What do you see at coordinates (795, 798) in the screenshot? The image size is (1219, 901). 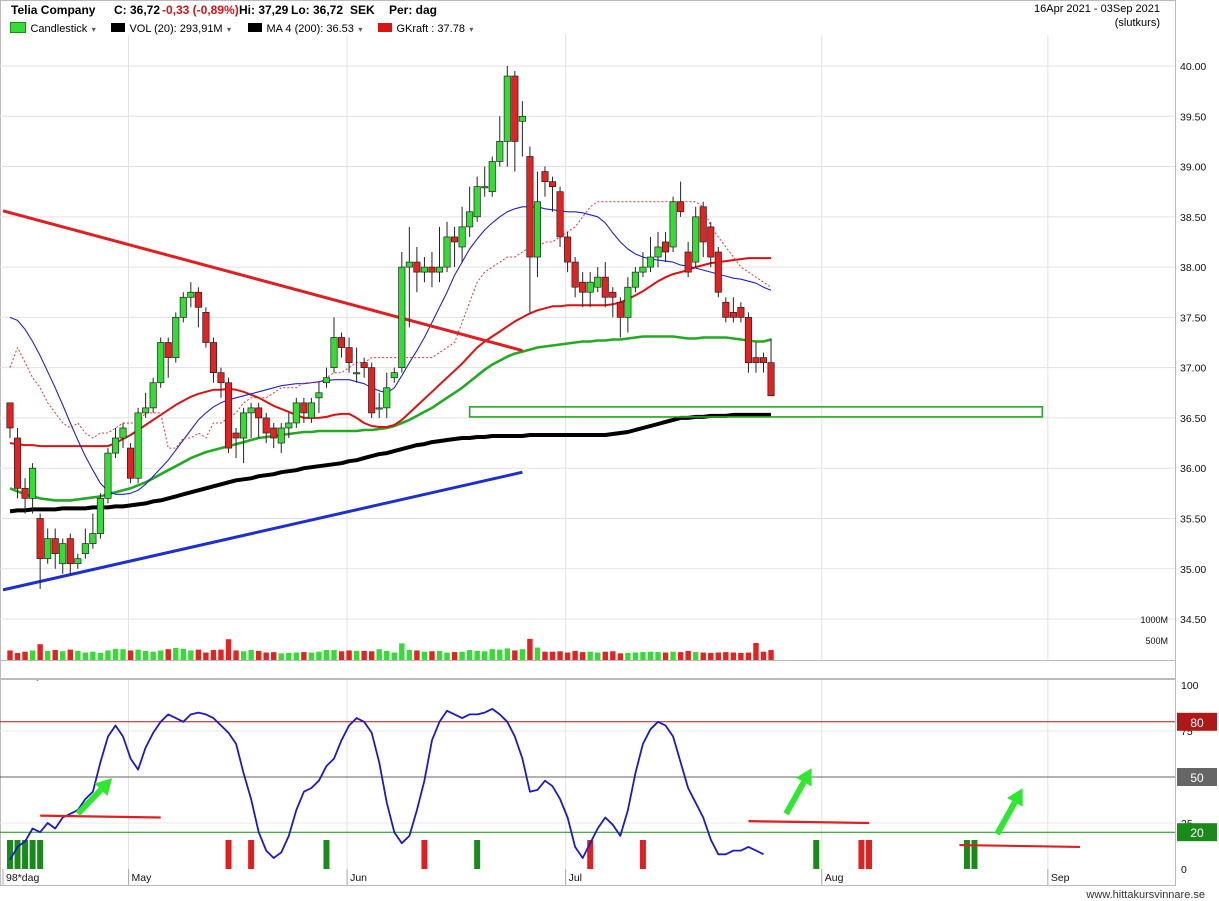 I see `arrow-shaft` at bounding box center [795, 798].